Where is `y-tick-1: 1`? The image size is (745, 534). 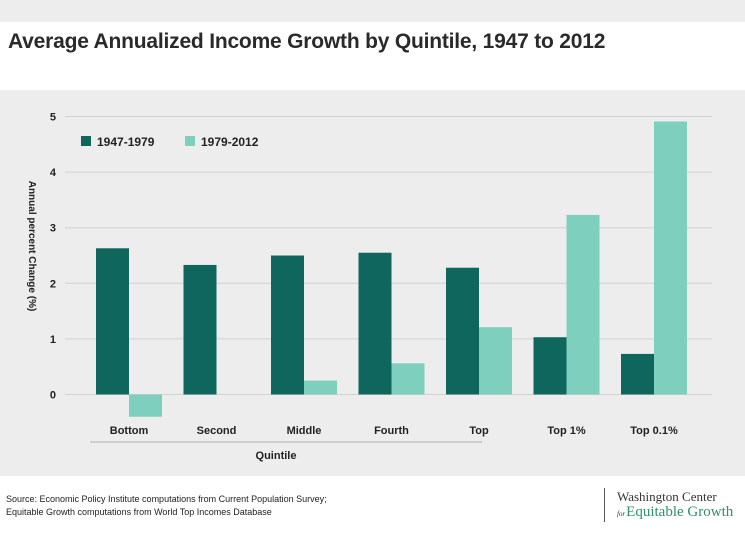
y-tick-1: 1 is located at coordinates (53, 340).